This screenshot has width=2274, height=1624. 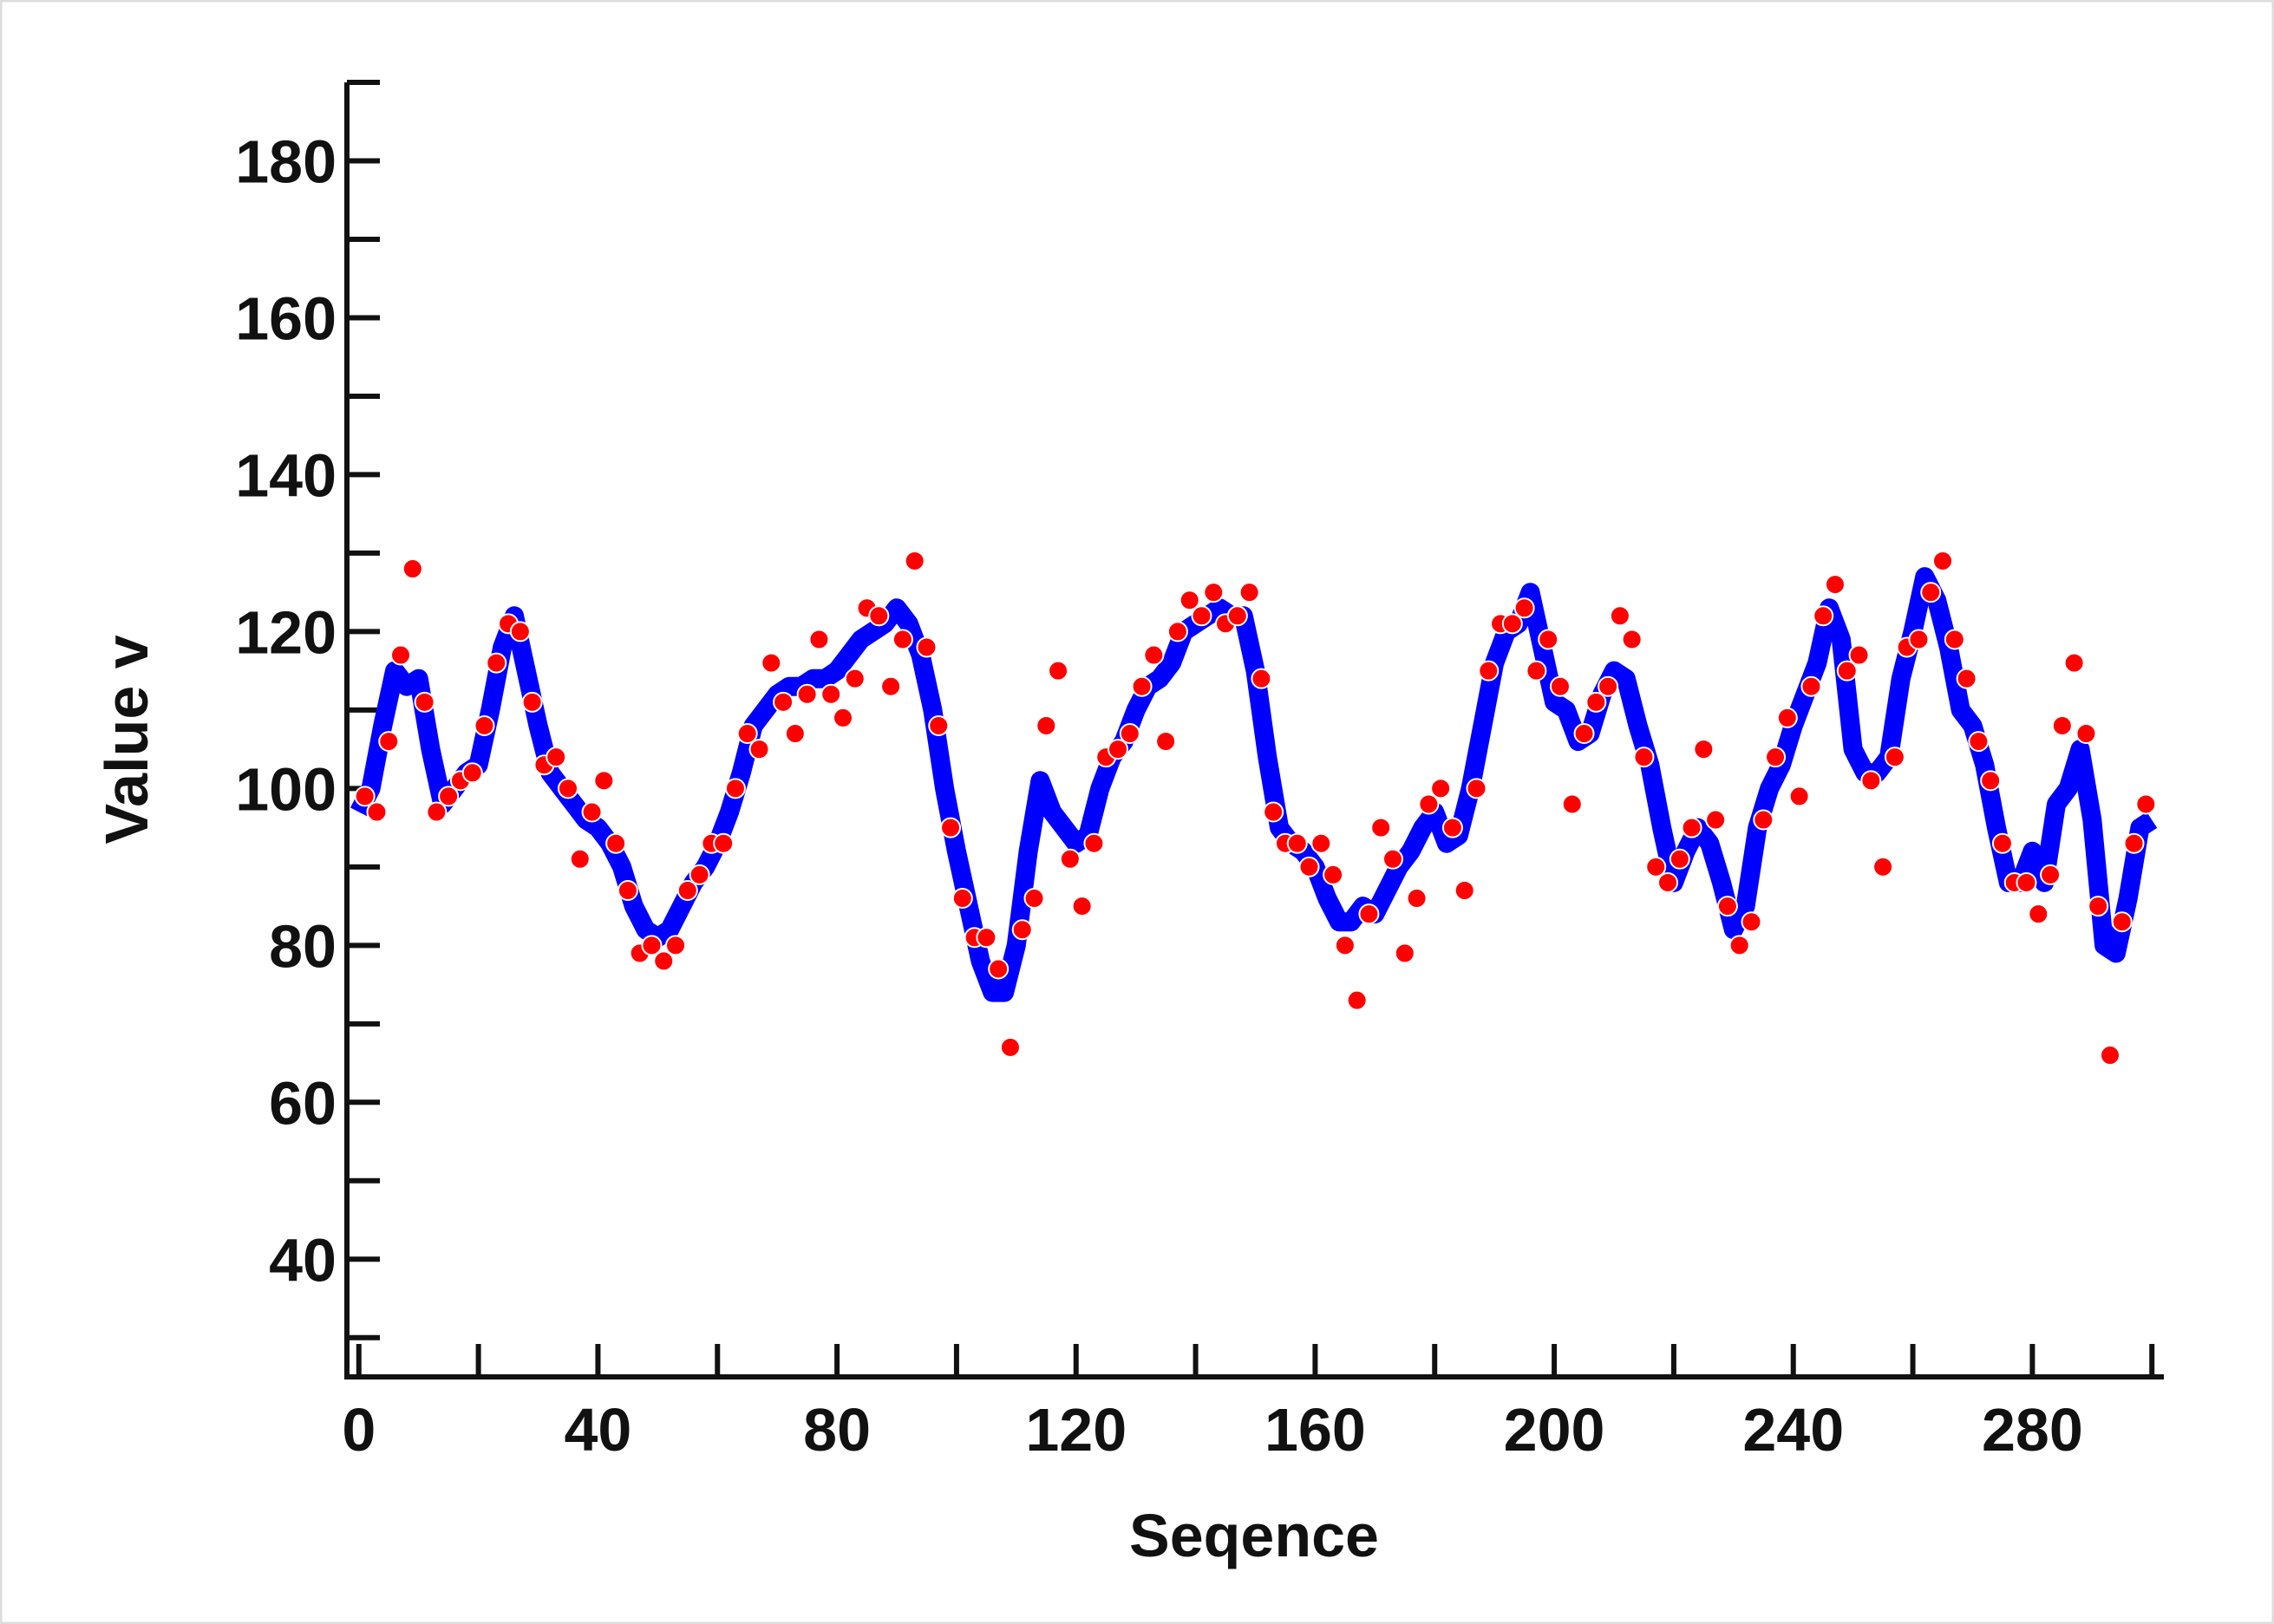 What do you see at coordinates (126, 739) in the screenshot?
I see `y-axis-label: Value v` at bounding box center [126, 739].